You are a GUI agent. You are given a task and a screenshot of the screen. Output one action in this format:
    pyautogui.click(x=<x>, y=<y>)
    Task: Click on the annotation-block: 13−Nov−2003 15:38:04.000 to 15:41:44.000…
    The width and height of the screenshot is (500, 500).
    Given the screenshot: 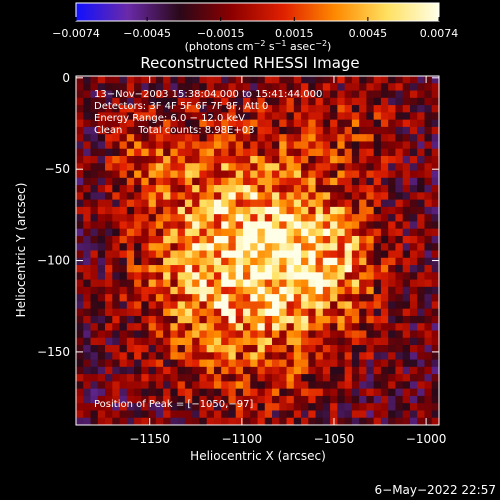 What is the action you would take?
    pyautogui.click(x=208, y=112)
    